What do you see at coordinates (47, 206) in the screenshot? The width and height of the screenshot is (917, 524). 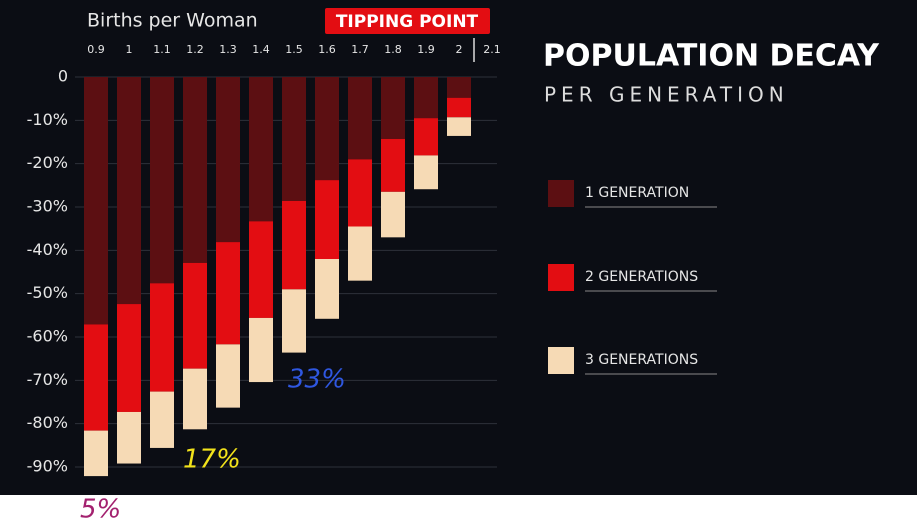 I see `y-tick-label: -30%` at bounding box center [47, 206].